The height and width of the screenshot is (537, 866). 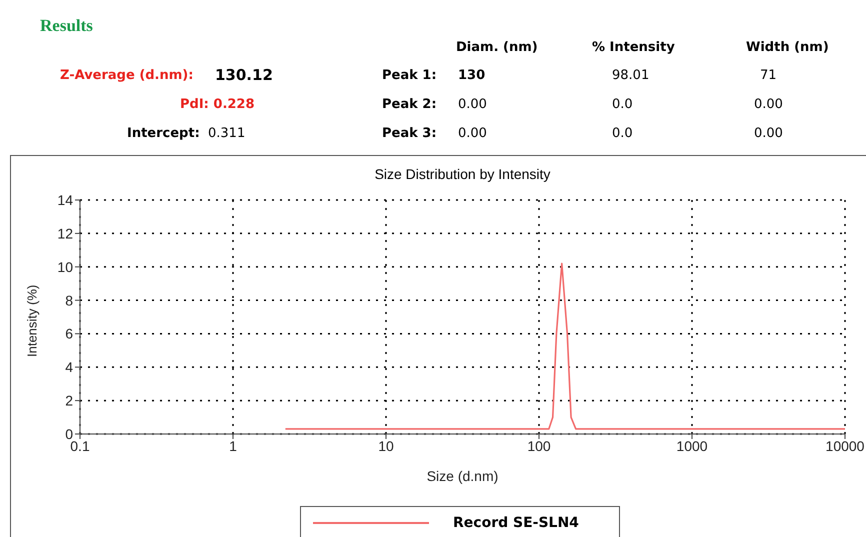 What do you see at coordinates (472, 75) in the screenshot?
I see `text: 130` at bounding box center [472, 75].